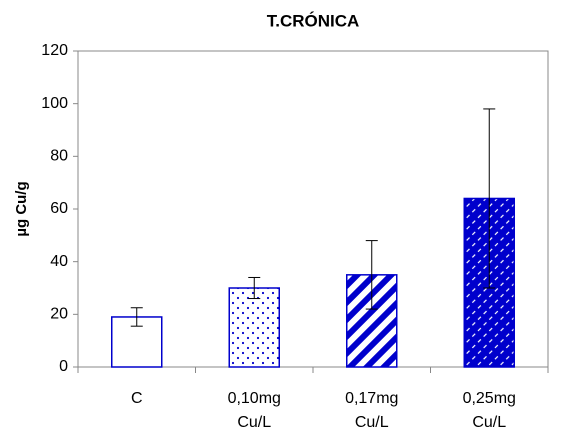 This screenshot has width=561, height=438. Describe the element at coordinates (313, 20) in the screenshot. I see `chart-title: T.CRÓNICA` at that location.